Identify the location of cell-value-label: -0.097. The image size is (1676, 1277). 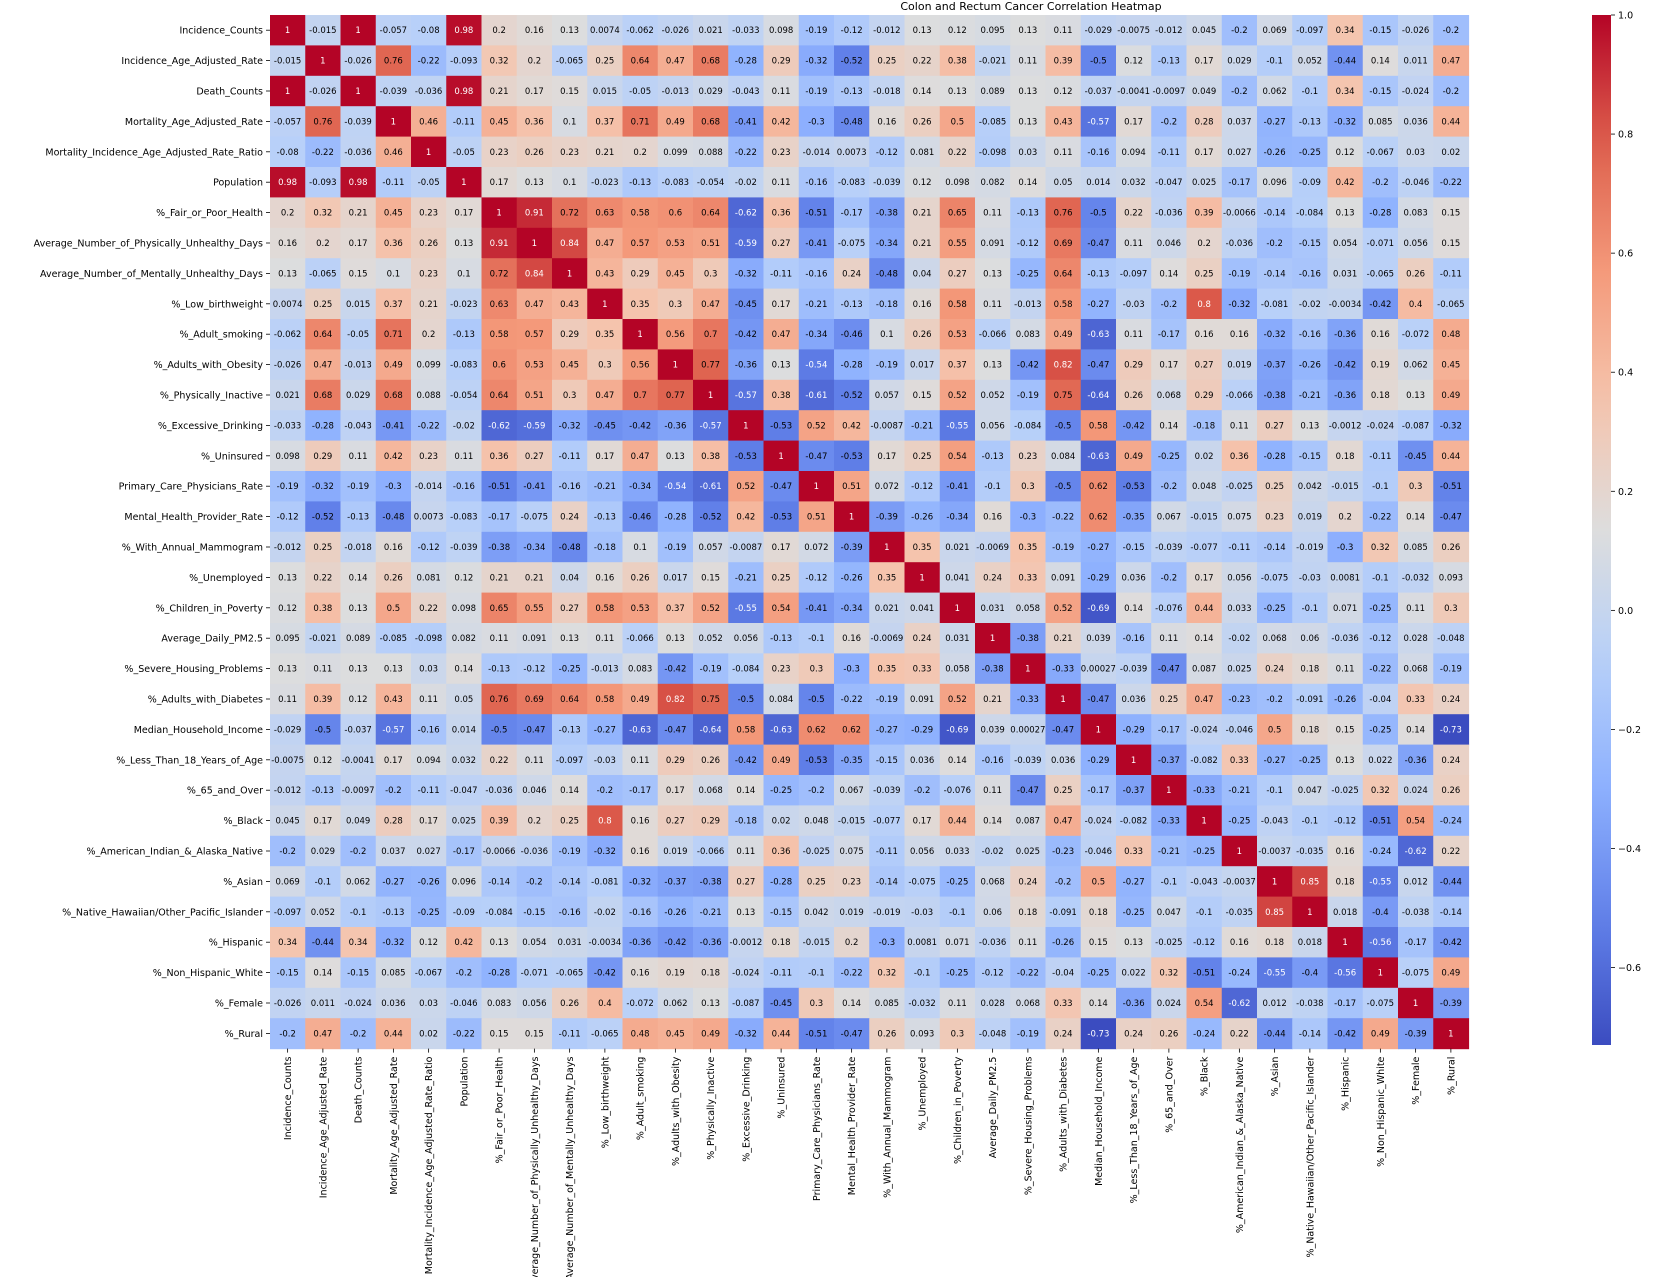
(1133, 274).